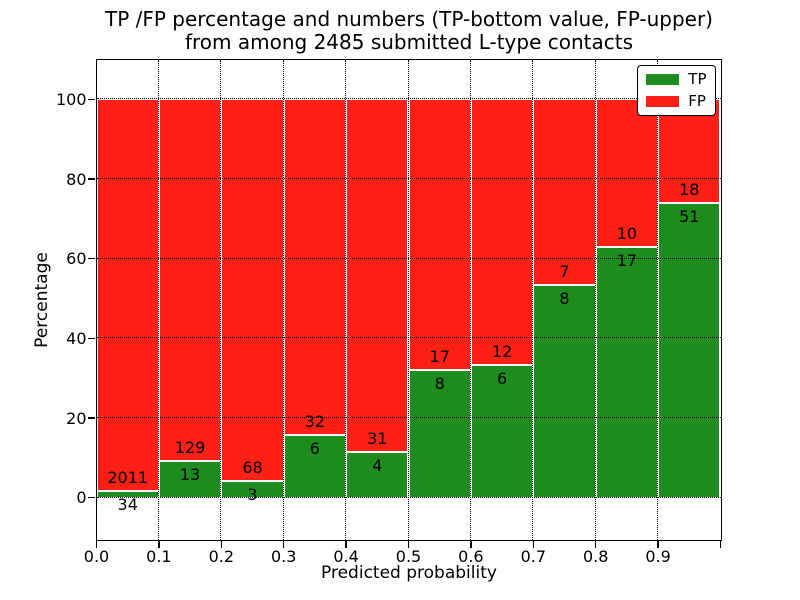  What do you see at coordinates (676, 90) in the screenshot?
I see `legend: TP FP` at bounding box center [676, 90].